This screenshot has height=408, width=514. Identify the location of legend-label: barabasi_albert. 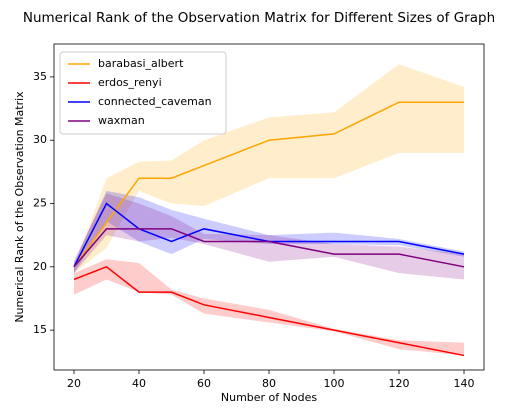
(141, 63).